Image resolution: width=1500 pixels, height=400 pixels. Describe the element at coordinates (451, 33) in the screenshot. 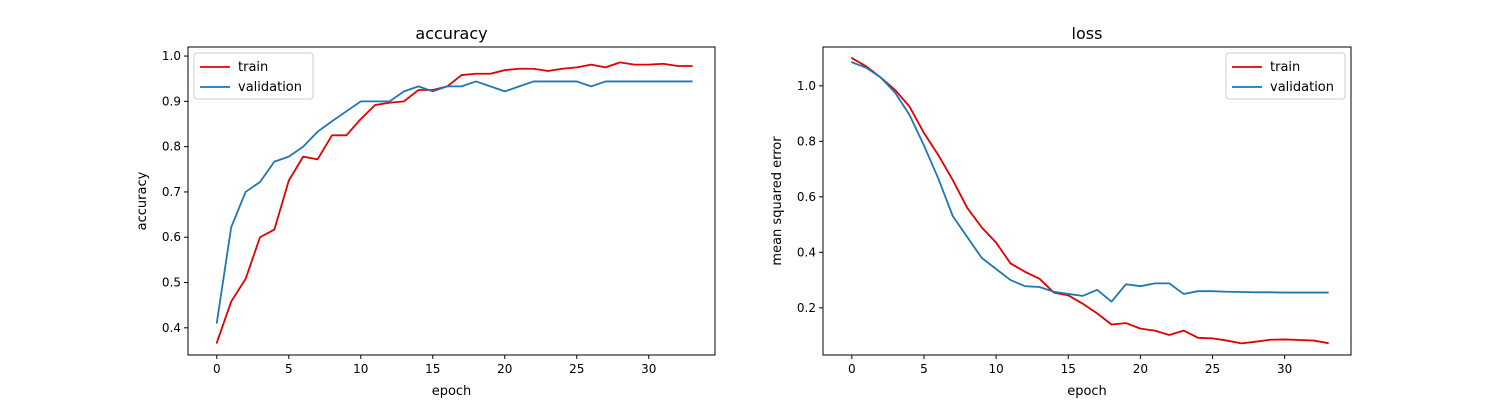

I see `chart-title: accuracy` at that location.